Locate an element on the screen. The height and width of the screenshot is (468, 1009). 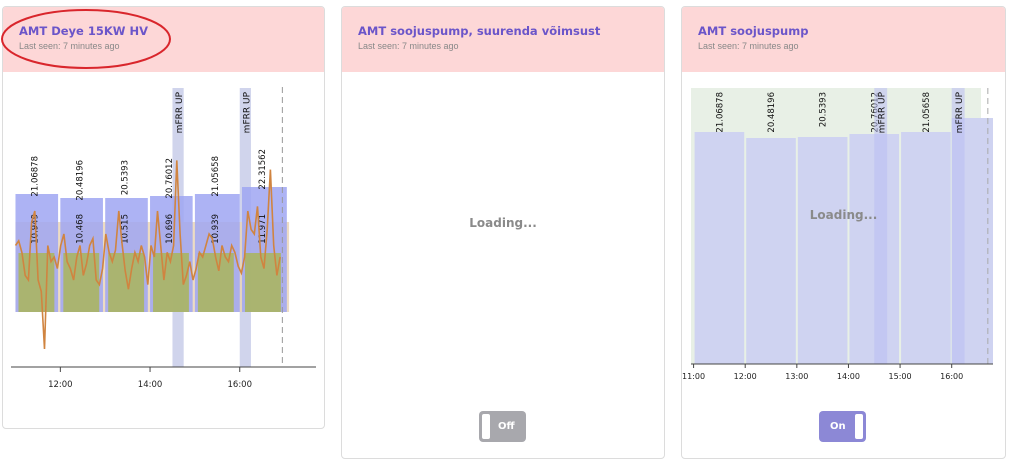
price-low-label: 10.515 is located at coordinates (125, 229).